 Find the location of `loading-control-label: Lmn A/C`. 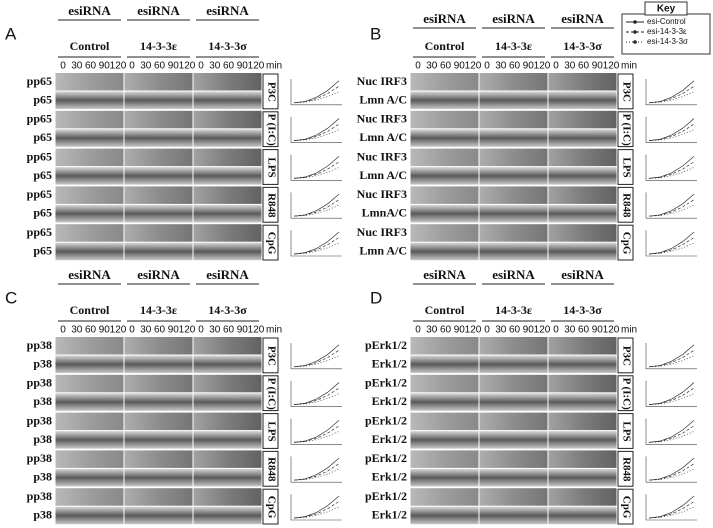

loading-control-label: Lmn A/C is located at coordinates (383, 250).